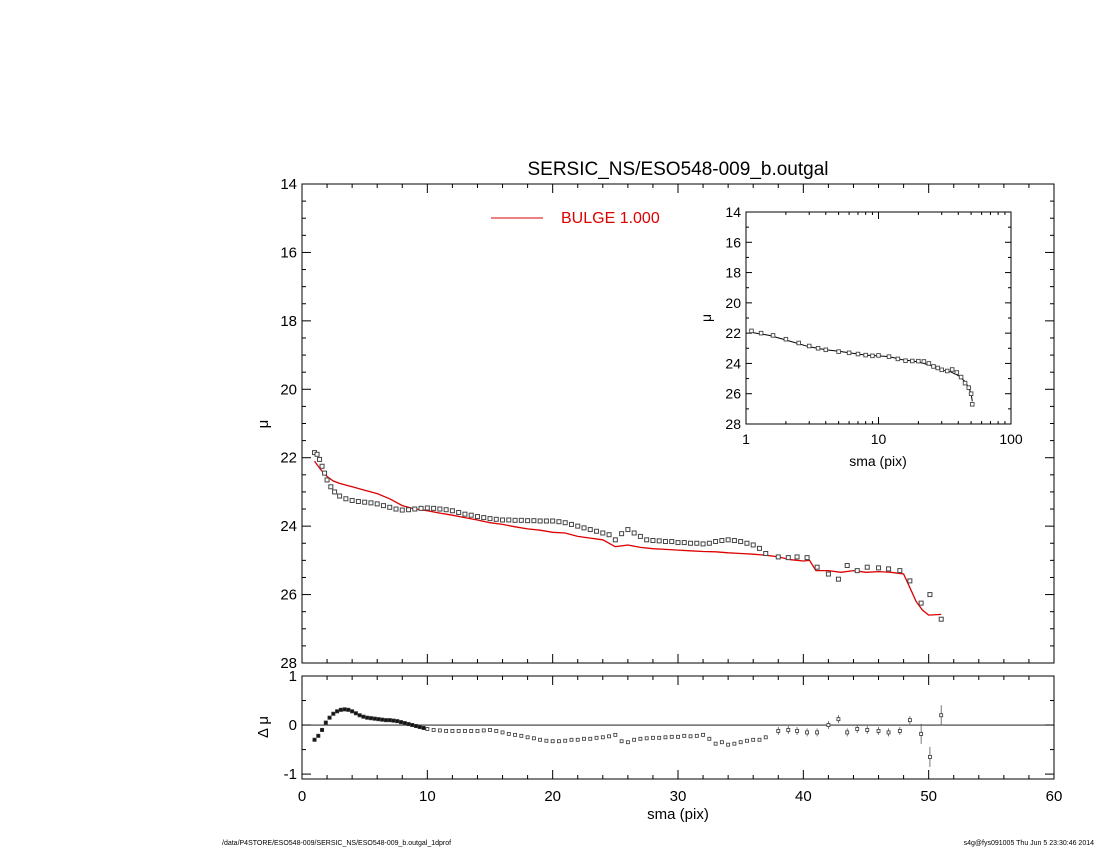 This screenshot has height=850, width=1100. What do you see at coordinates (288, 321) in the screenshot?
I see `main-y-tick-label: 18` at bounding box center [288, 321].